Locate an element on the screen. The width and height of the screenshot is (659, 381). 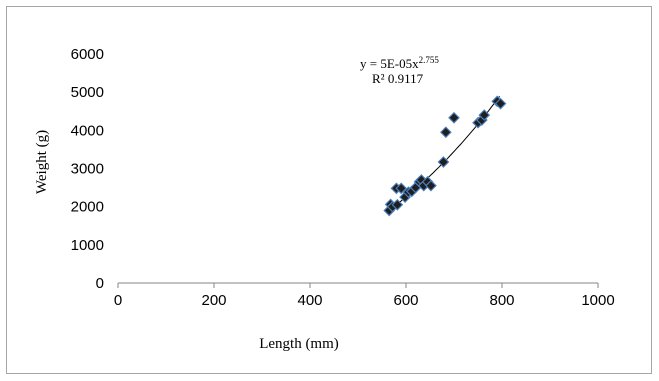
y-tick-label: 0 is located at coordinates (100, 283).